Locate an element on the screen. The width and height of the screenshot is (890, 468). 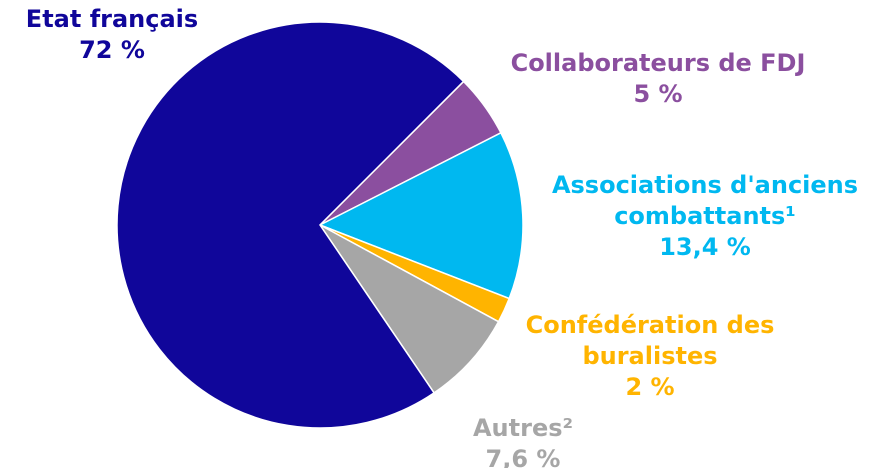
slice-value: 72 % is located at coordinates (112, 50).